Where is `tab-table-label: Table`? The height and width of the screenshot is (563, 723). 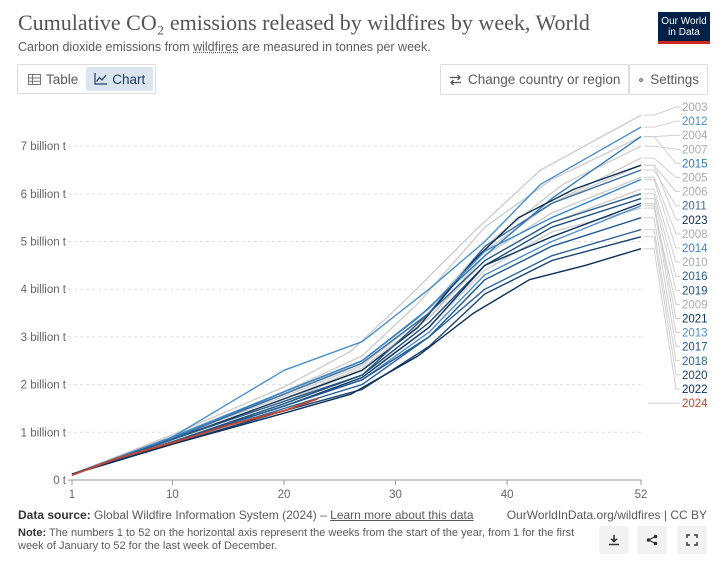
tab-table-label: Table is located at coordinates (62, 79).